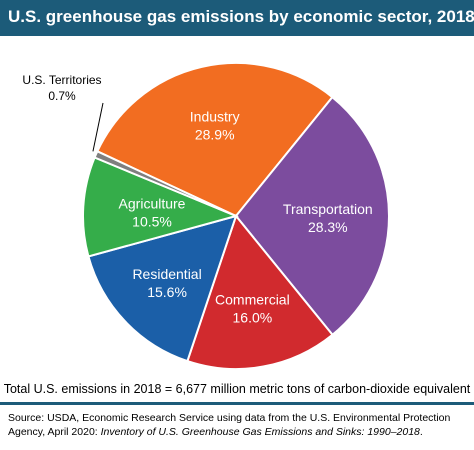 The image size is (474, 450). What do you see at coordinates (215, 135) in the screenshot?
I see `slice-value-label: 28.9%` at bounding box center [215, 135].